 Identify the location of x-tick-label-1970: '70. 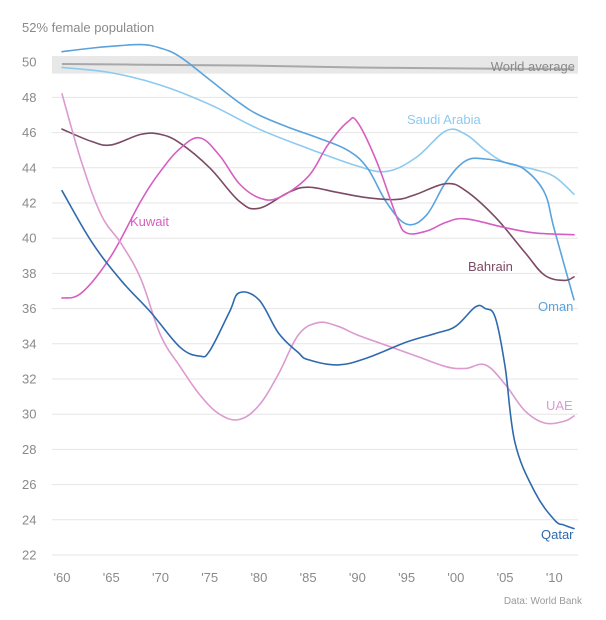
(160, 577).